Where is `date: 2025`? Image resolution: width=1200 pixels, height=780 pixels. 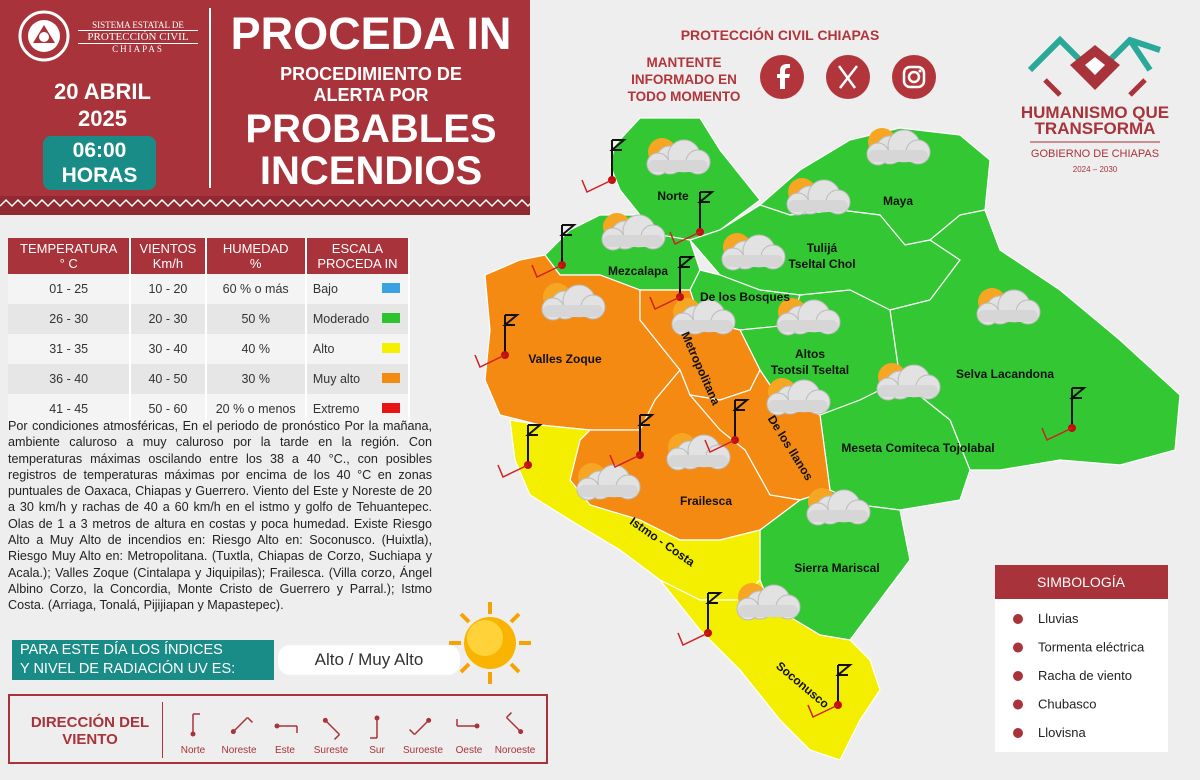 date: 2025 is located at coordinates (102, 118).